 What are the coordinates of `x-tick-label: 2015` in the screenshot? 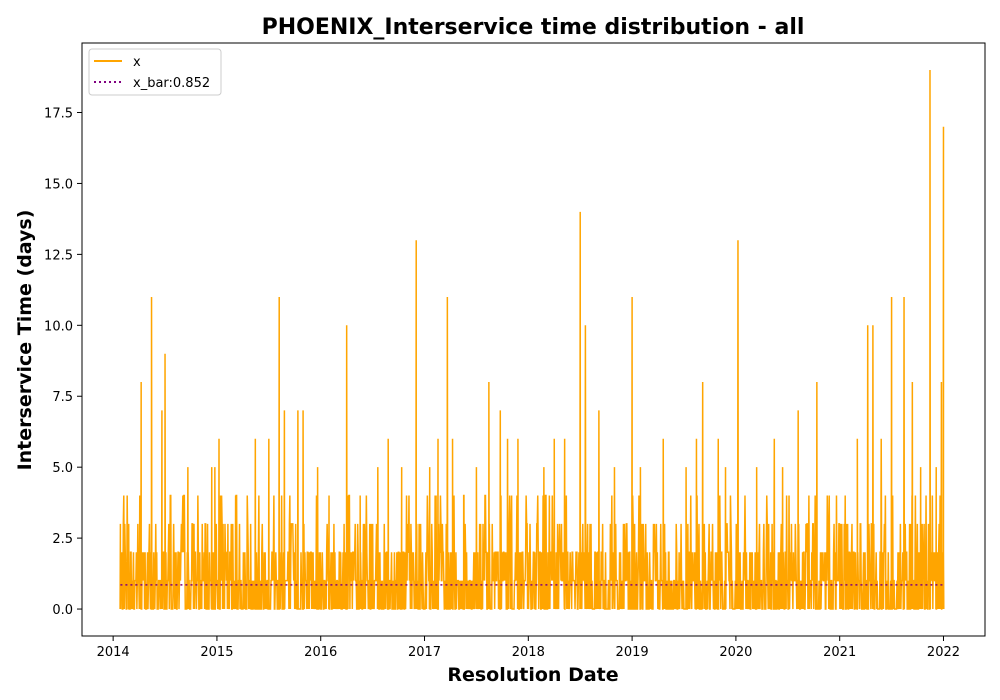 It's located at (216, 652).